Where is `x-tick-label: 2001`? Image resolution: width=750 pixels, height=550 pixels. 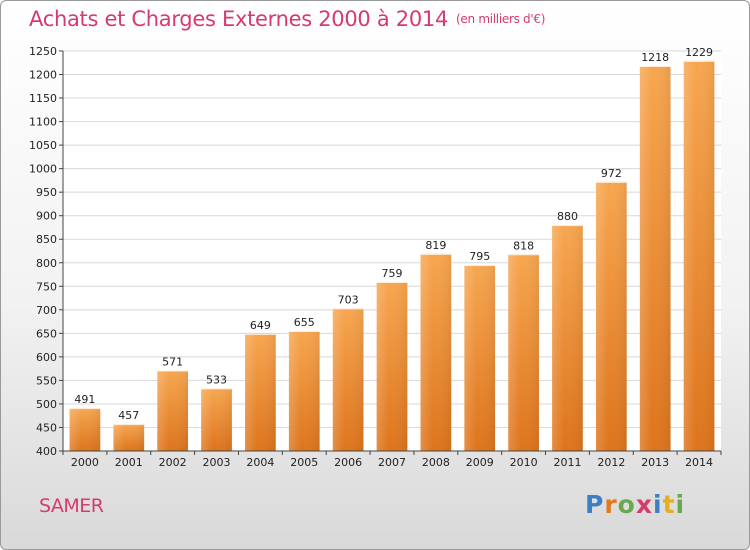 x-tick-label: 2001 is located at coordinates (129, 462).